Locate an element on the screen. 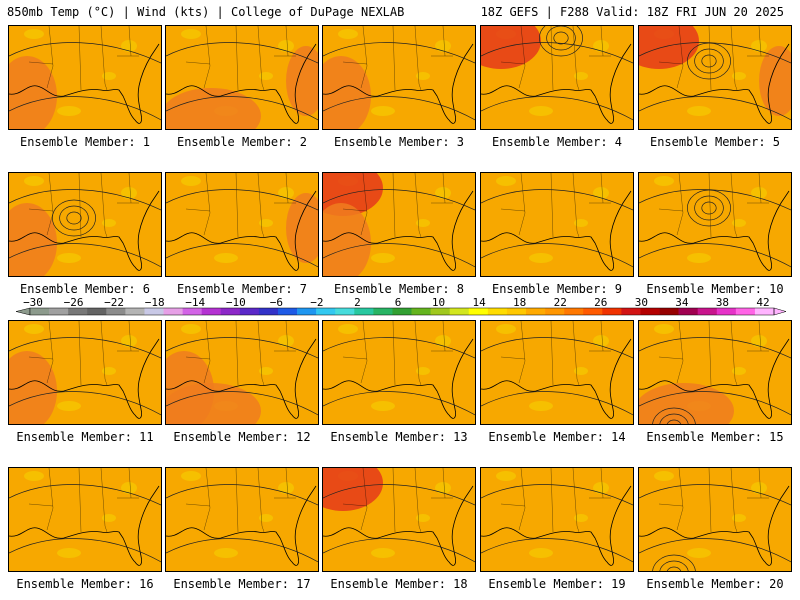 This screenshot has width=800, height=600. temperature-fill is located at coordinates (557, 224).